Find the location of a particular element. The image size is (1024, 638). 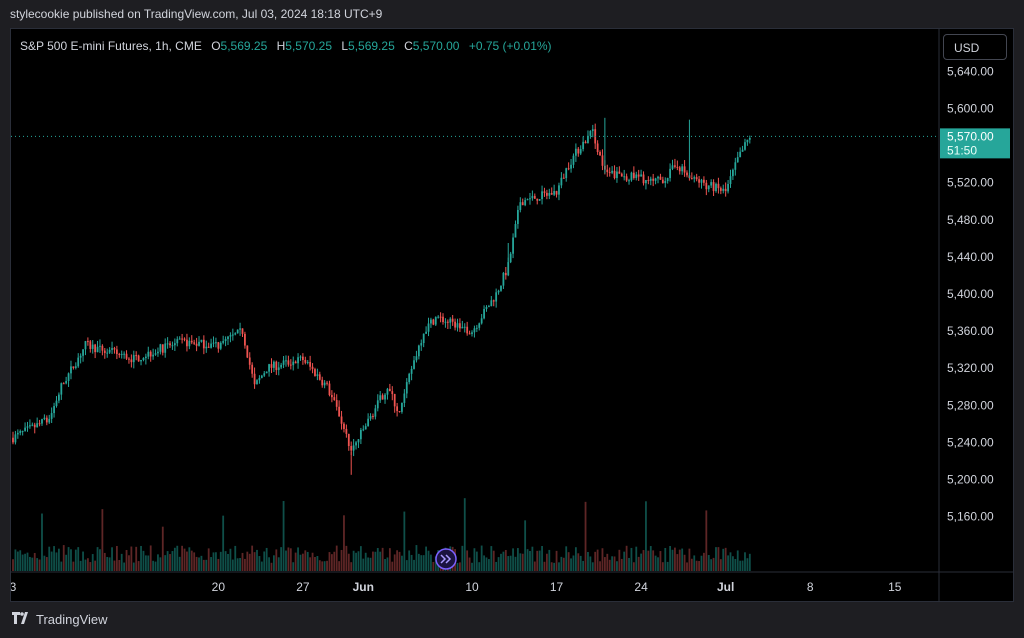

currency-button: USD is located at coordinates (975, 47).